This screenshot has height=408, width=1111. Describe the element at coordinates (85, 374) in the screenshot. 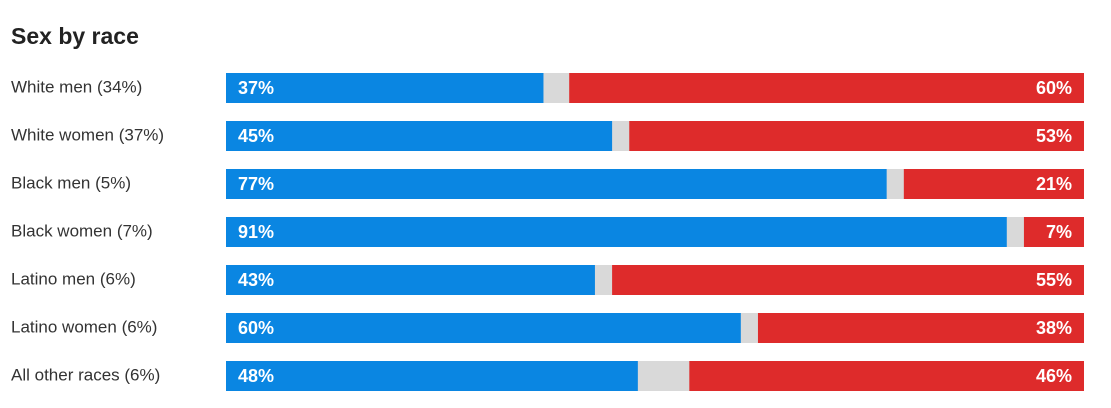

I see `category-label: All other races (6%)` at that location.